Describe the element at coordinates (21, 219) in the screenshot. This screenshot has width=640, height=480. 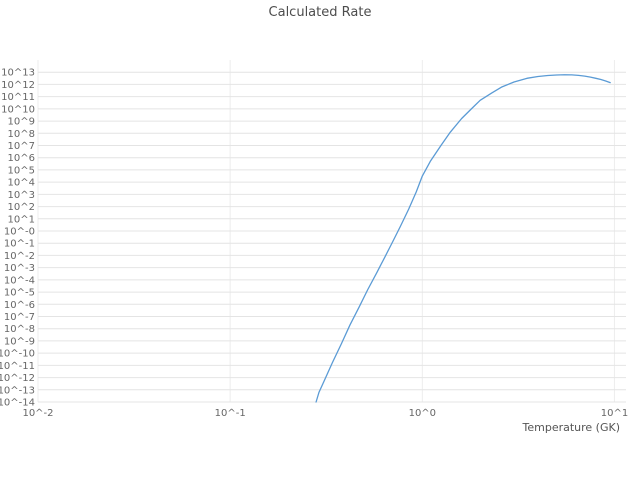
I see `y-tick-label: 10^1` at that location.